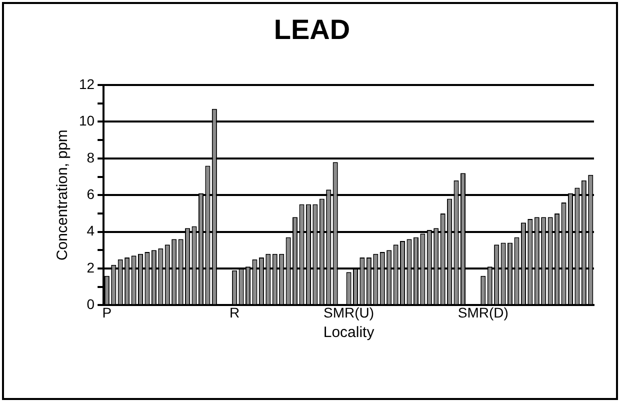 The image size is (624, 404). Describe the element at coordinates (483, 312) in the screenshot. I see `x-tick-label: SMR(D)` at that location.